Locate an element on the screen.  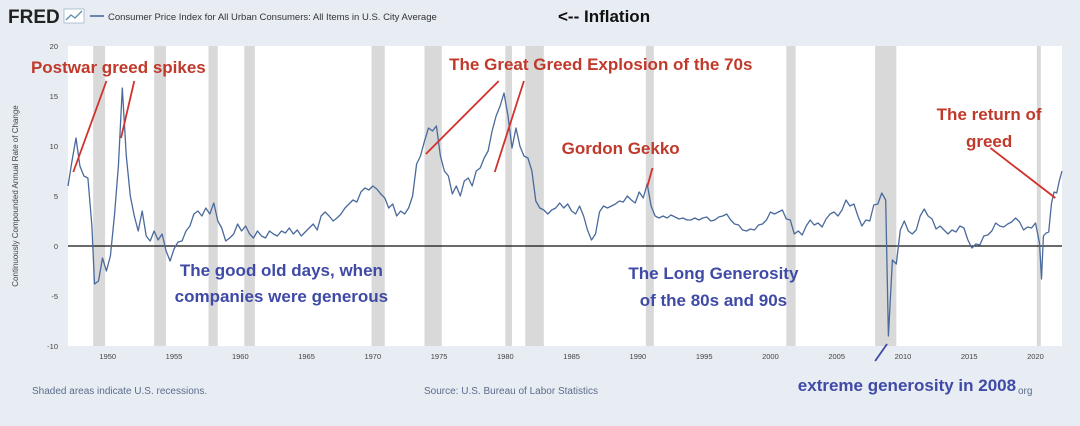
x-tick-label: 2005 is located at coordinates (836, 356).